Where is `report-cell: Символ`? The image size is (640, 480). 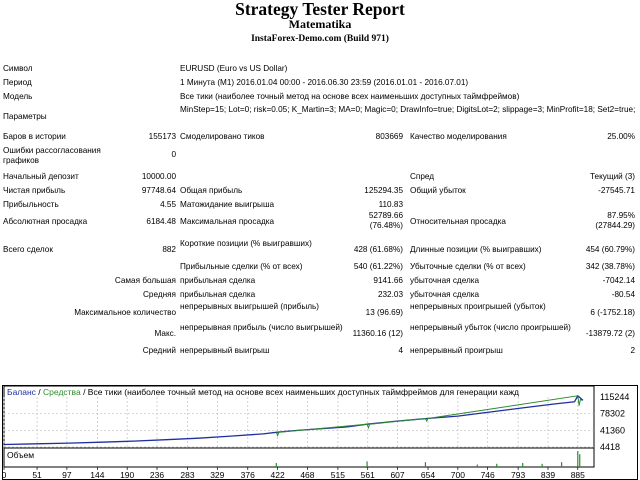 report-cell: Символ is located at coordinates (18, 68).